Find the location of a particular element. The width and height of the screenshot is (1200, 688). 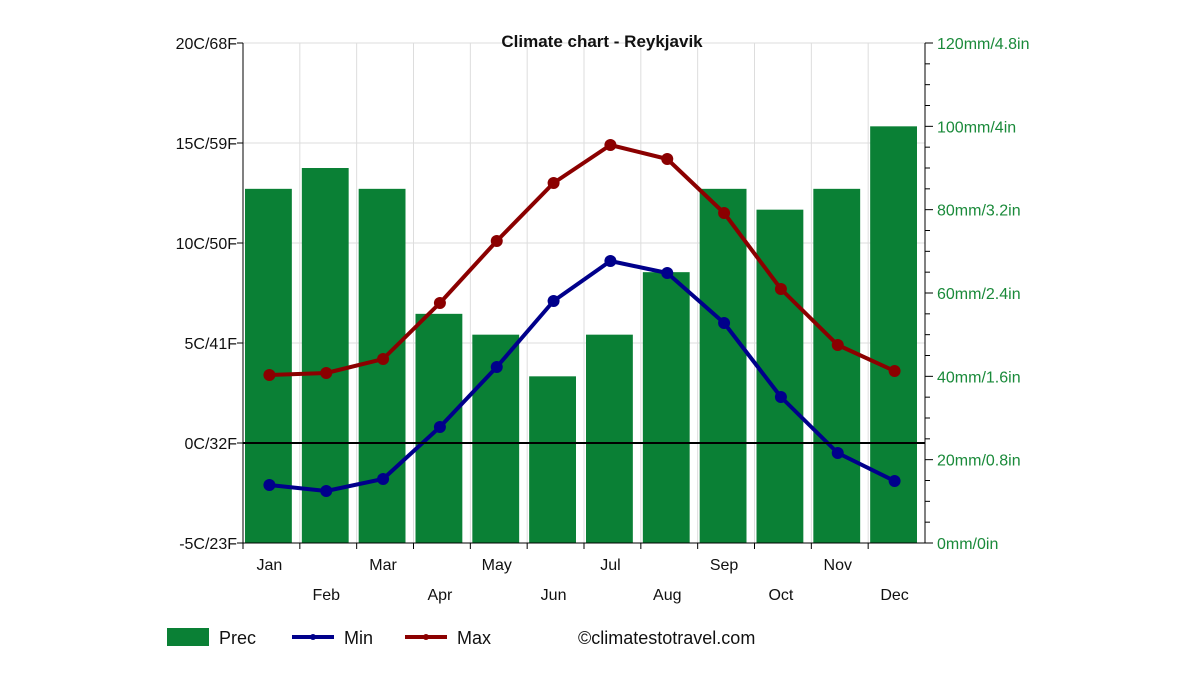

legend-marker-max is located at coordinates (426, 637).